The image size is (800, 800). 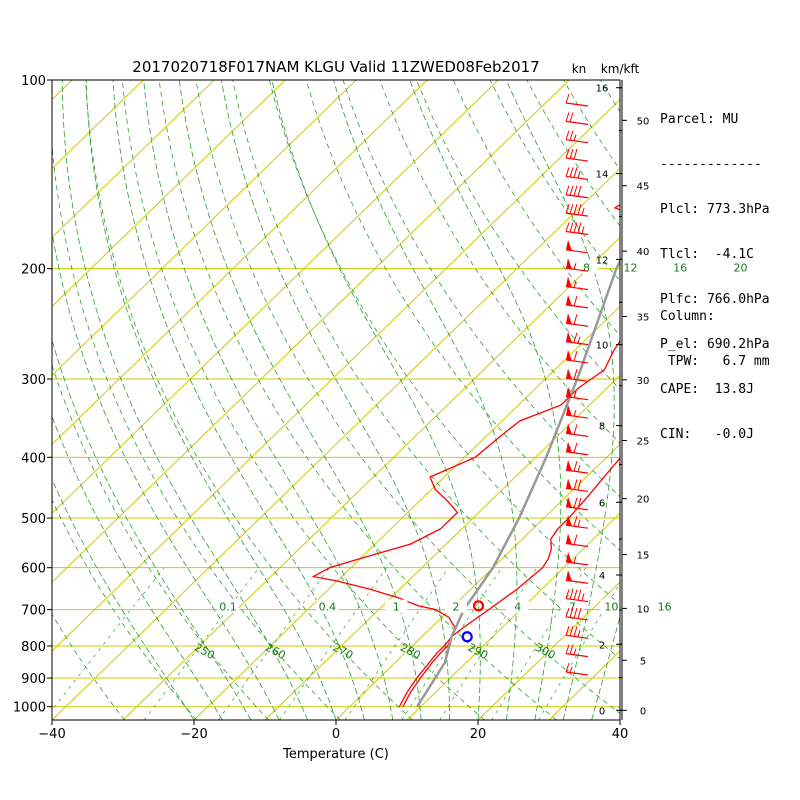 What do you see at coordinates (643, 661) in the screenshot?
I see `kft-label-9: 5` at bounding box center [643, 661].